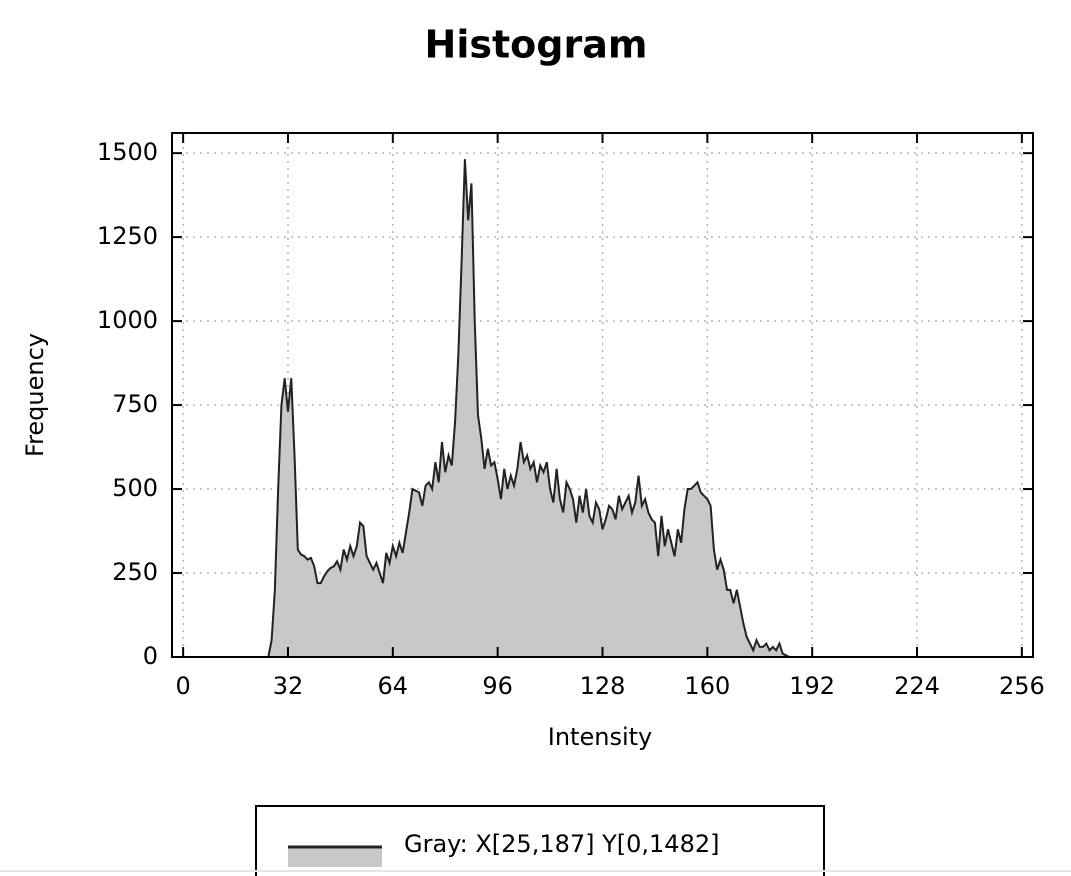 The height and width of the screenshot is (876, 1071). What do you see at coordinates (603, 686) in the screenshot?
I see `x-tick-label: 128` at bounding box center [603, 686].